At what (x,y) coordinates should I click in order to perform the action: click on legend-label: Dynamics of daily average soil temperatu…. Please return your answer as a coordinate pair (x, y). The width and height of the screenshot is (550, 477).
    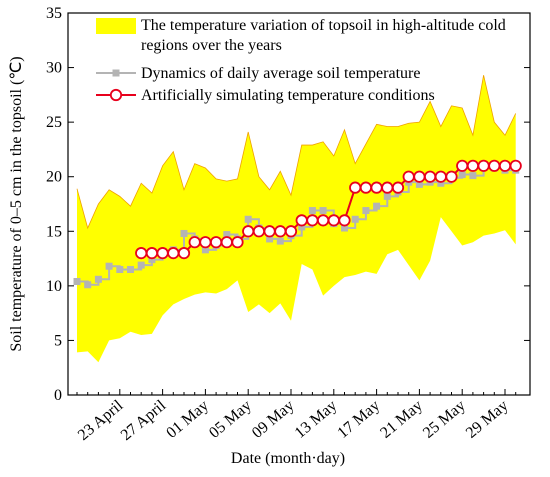
    Looking at the image, I should click on (280, 73).